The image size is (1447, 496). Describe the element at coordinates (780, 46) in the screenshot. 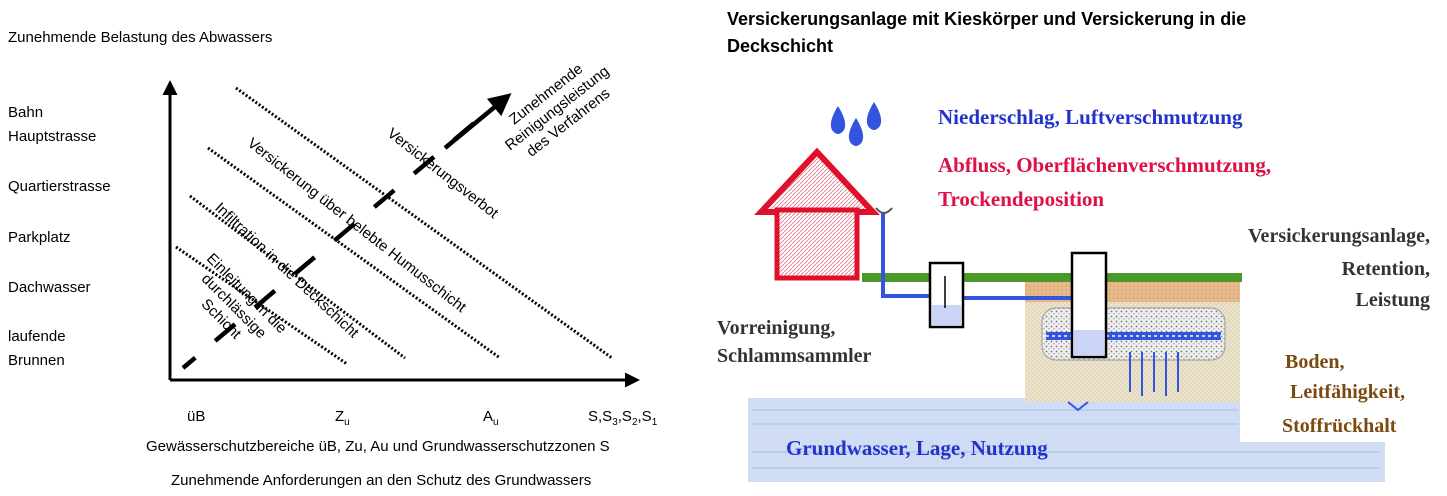

I see `right-title-line2: Deckschicht` at that location.